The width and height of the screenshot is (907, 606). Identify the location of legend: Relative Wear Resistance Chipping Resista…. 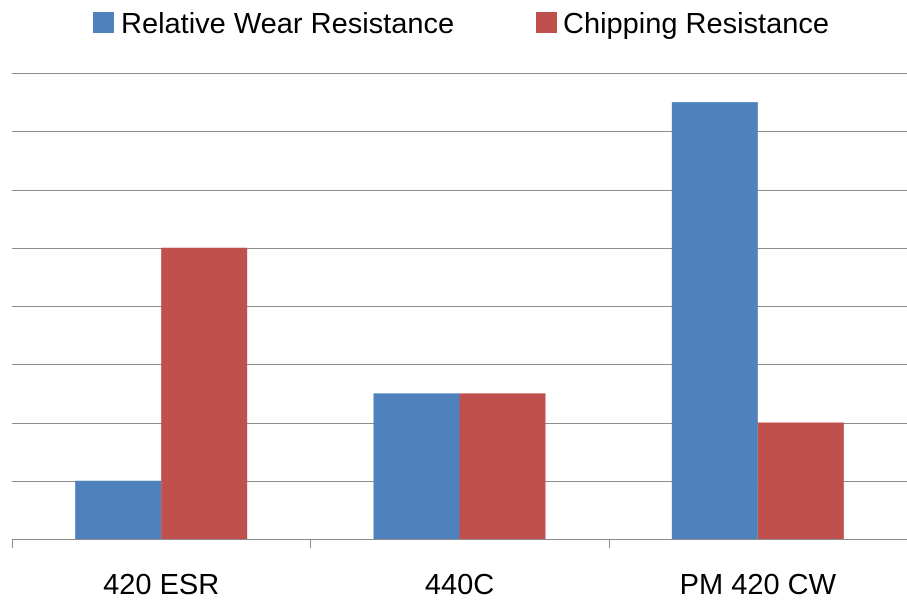
(461, 24).